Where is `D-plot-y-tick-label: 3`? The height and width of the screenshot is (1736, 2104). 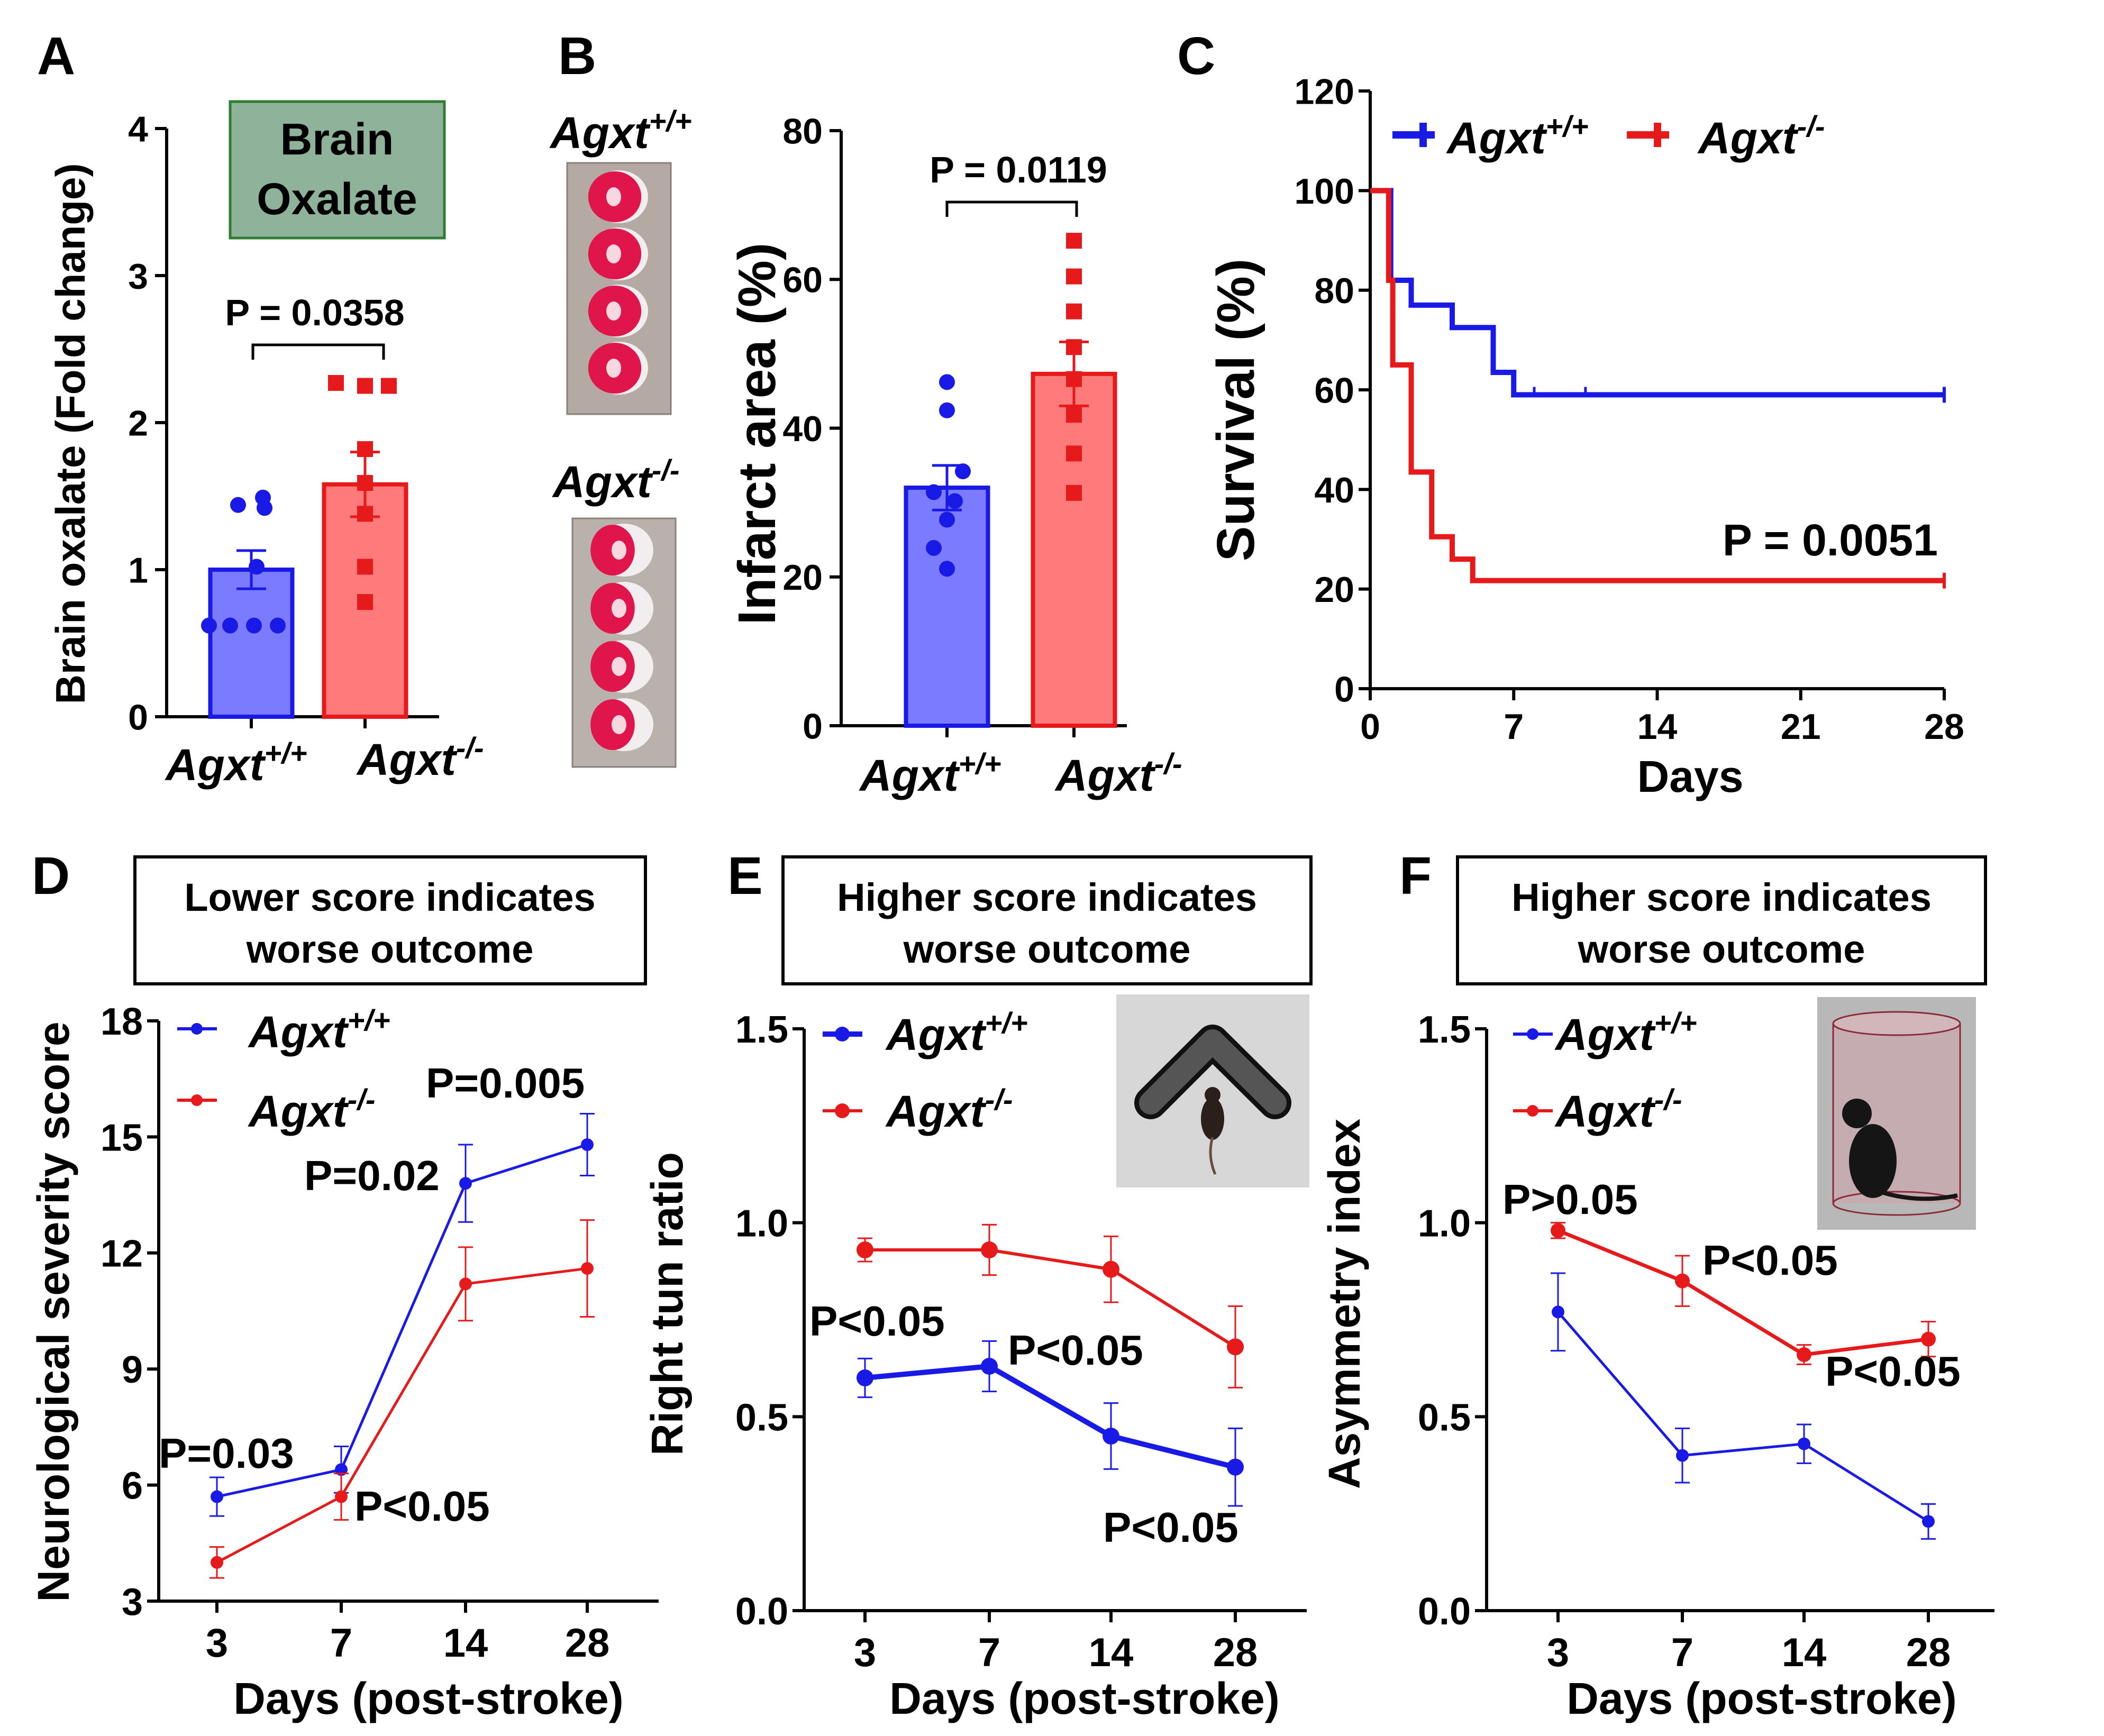 D-plot-y-tick-label: 3 is located at coordinates (132, 1602).